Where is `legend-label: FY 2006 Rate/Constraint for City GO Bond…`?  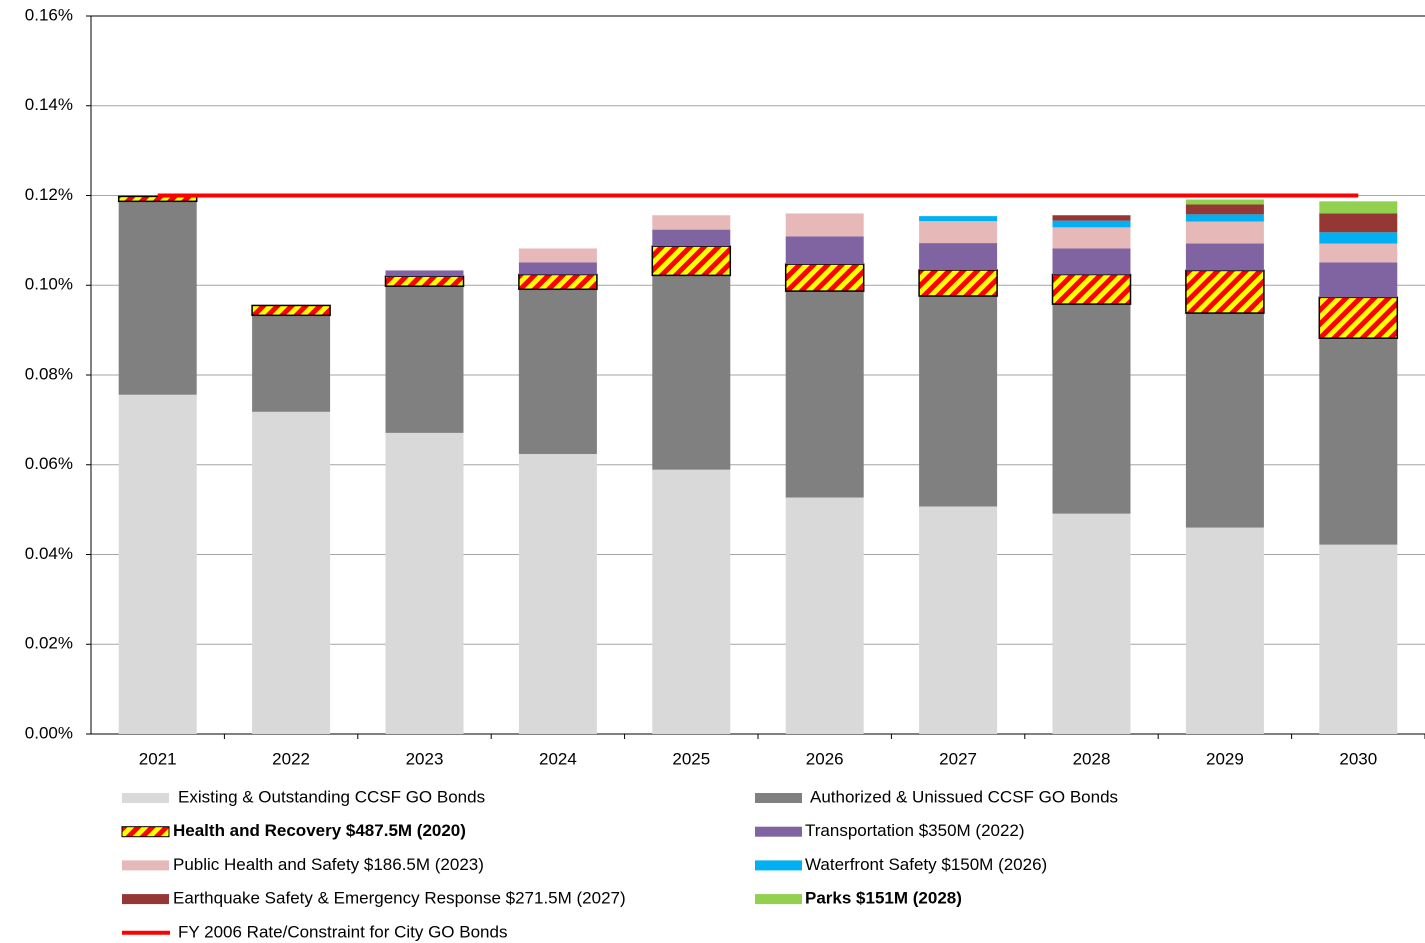 legend-label: FY 2006 Rate/Constraint for City GO Bond… is located at coordinates (342, 931).